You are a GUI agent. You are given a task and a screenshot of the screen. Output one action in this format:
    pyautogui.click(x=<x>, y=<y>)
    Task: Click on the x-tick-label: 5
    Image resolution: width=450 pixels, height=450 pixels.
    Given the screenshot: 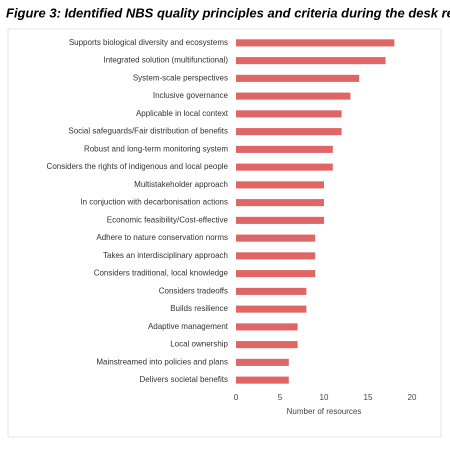 What is the action you would take?
    pyautogui.click(x=280, y=397)
    